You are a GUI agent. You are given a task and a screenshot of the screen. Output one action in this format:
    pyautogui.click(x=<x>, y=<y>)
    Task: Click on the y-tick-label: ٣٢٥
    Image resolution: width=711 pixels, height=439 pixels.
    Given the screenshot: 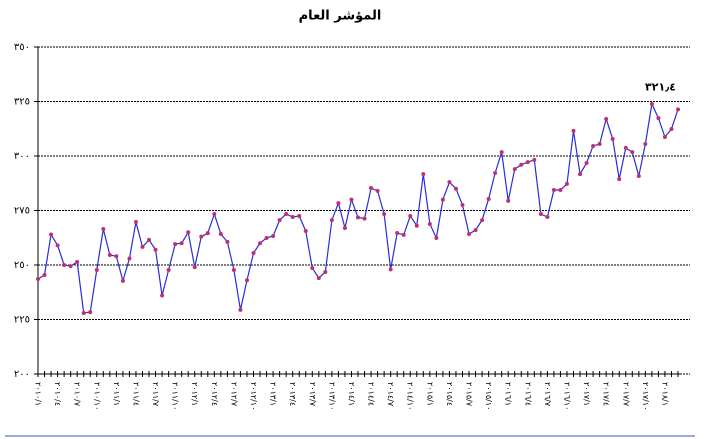 What is the action you would take?
    pyautogui.click(x=22, y=102)
    